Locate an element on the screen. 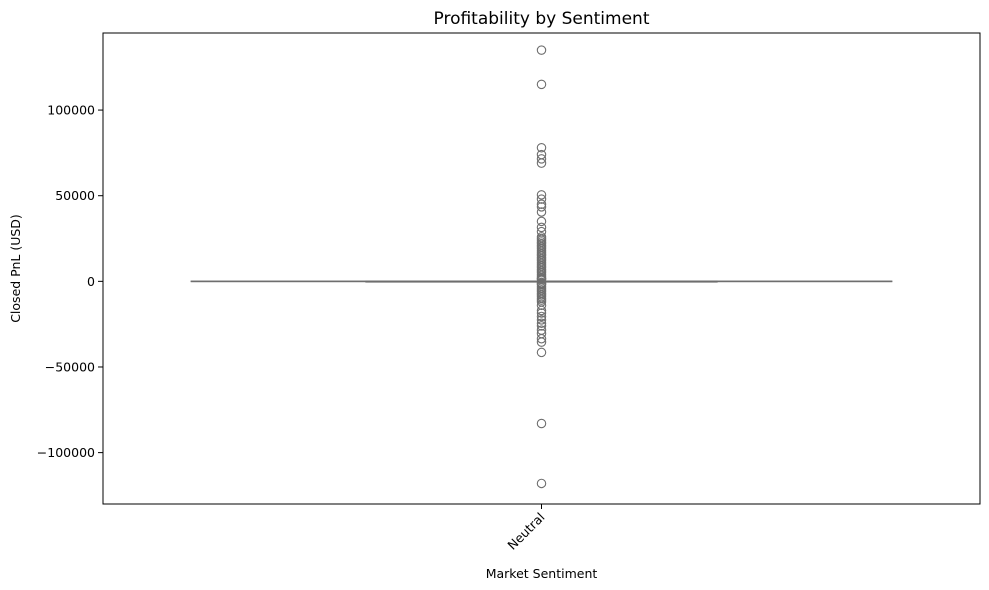 Image resolution: width=989 pixels, height=590 pixels. x-axis-label: Market Sentiment is located at coordinates (542, 573).